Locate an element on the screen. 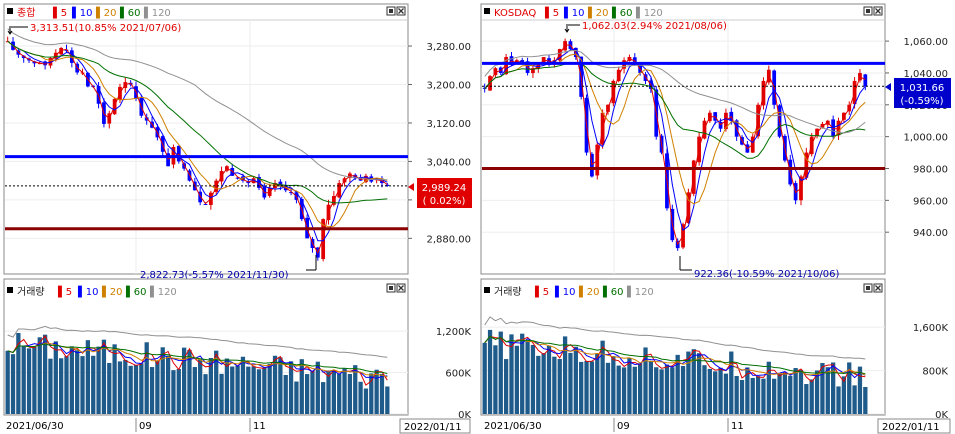 The height and width of the screenshot is (434, 955). kosdaq-volume-axis: 1,600K 800K 0K is located at coordinates (931, 372).